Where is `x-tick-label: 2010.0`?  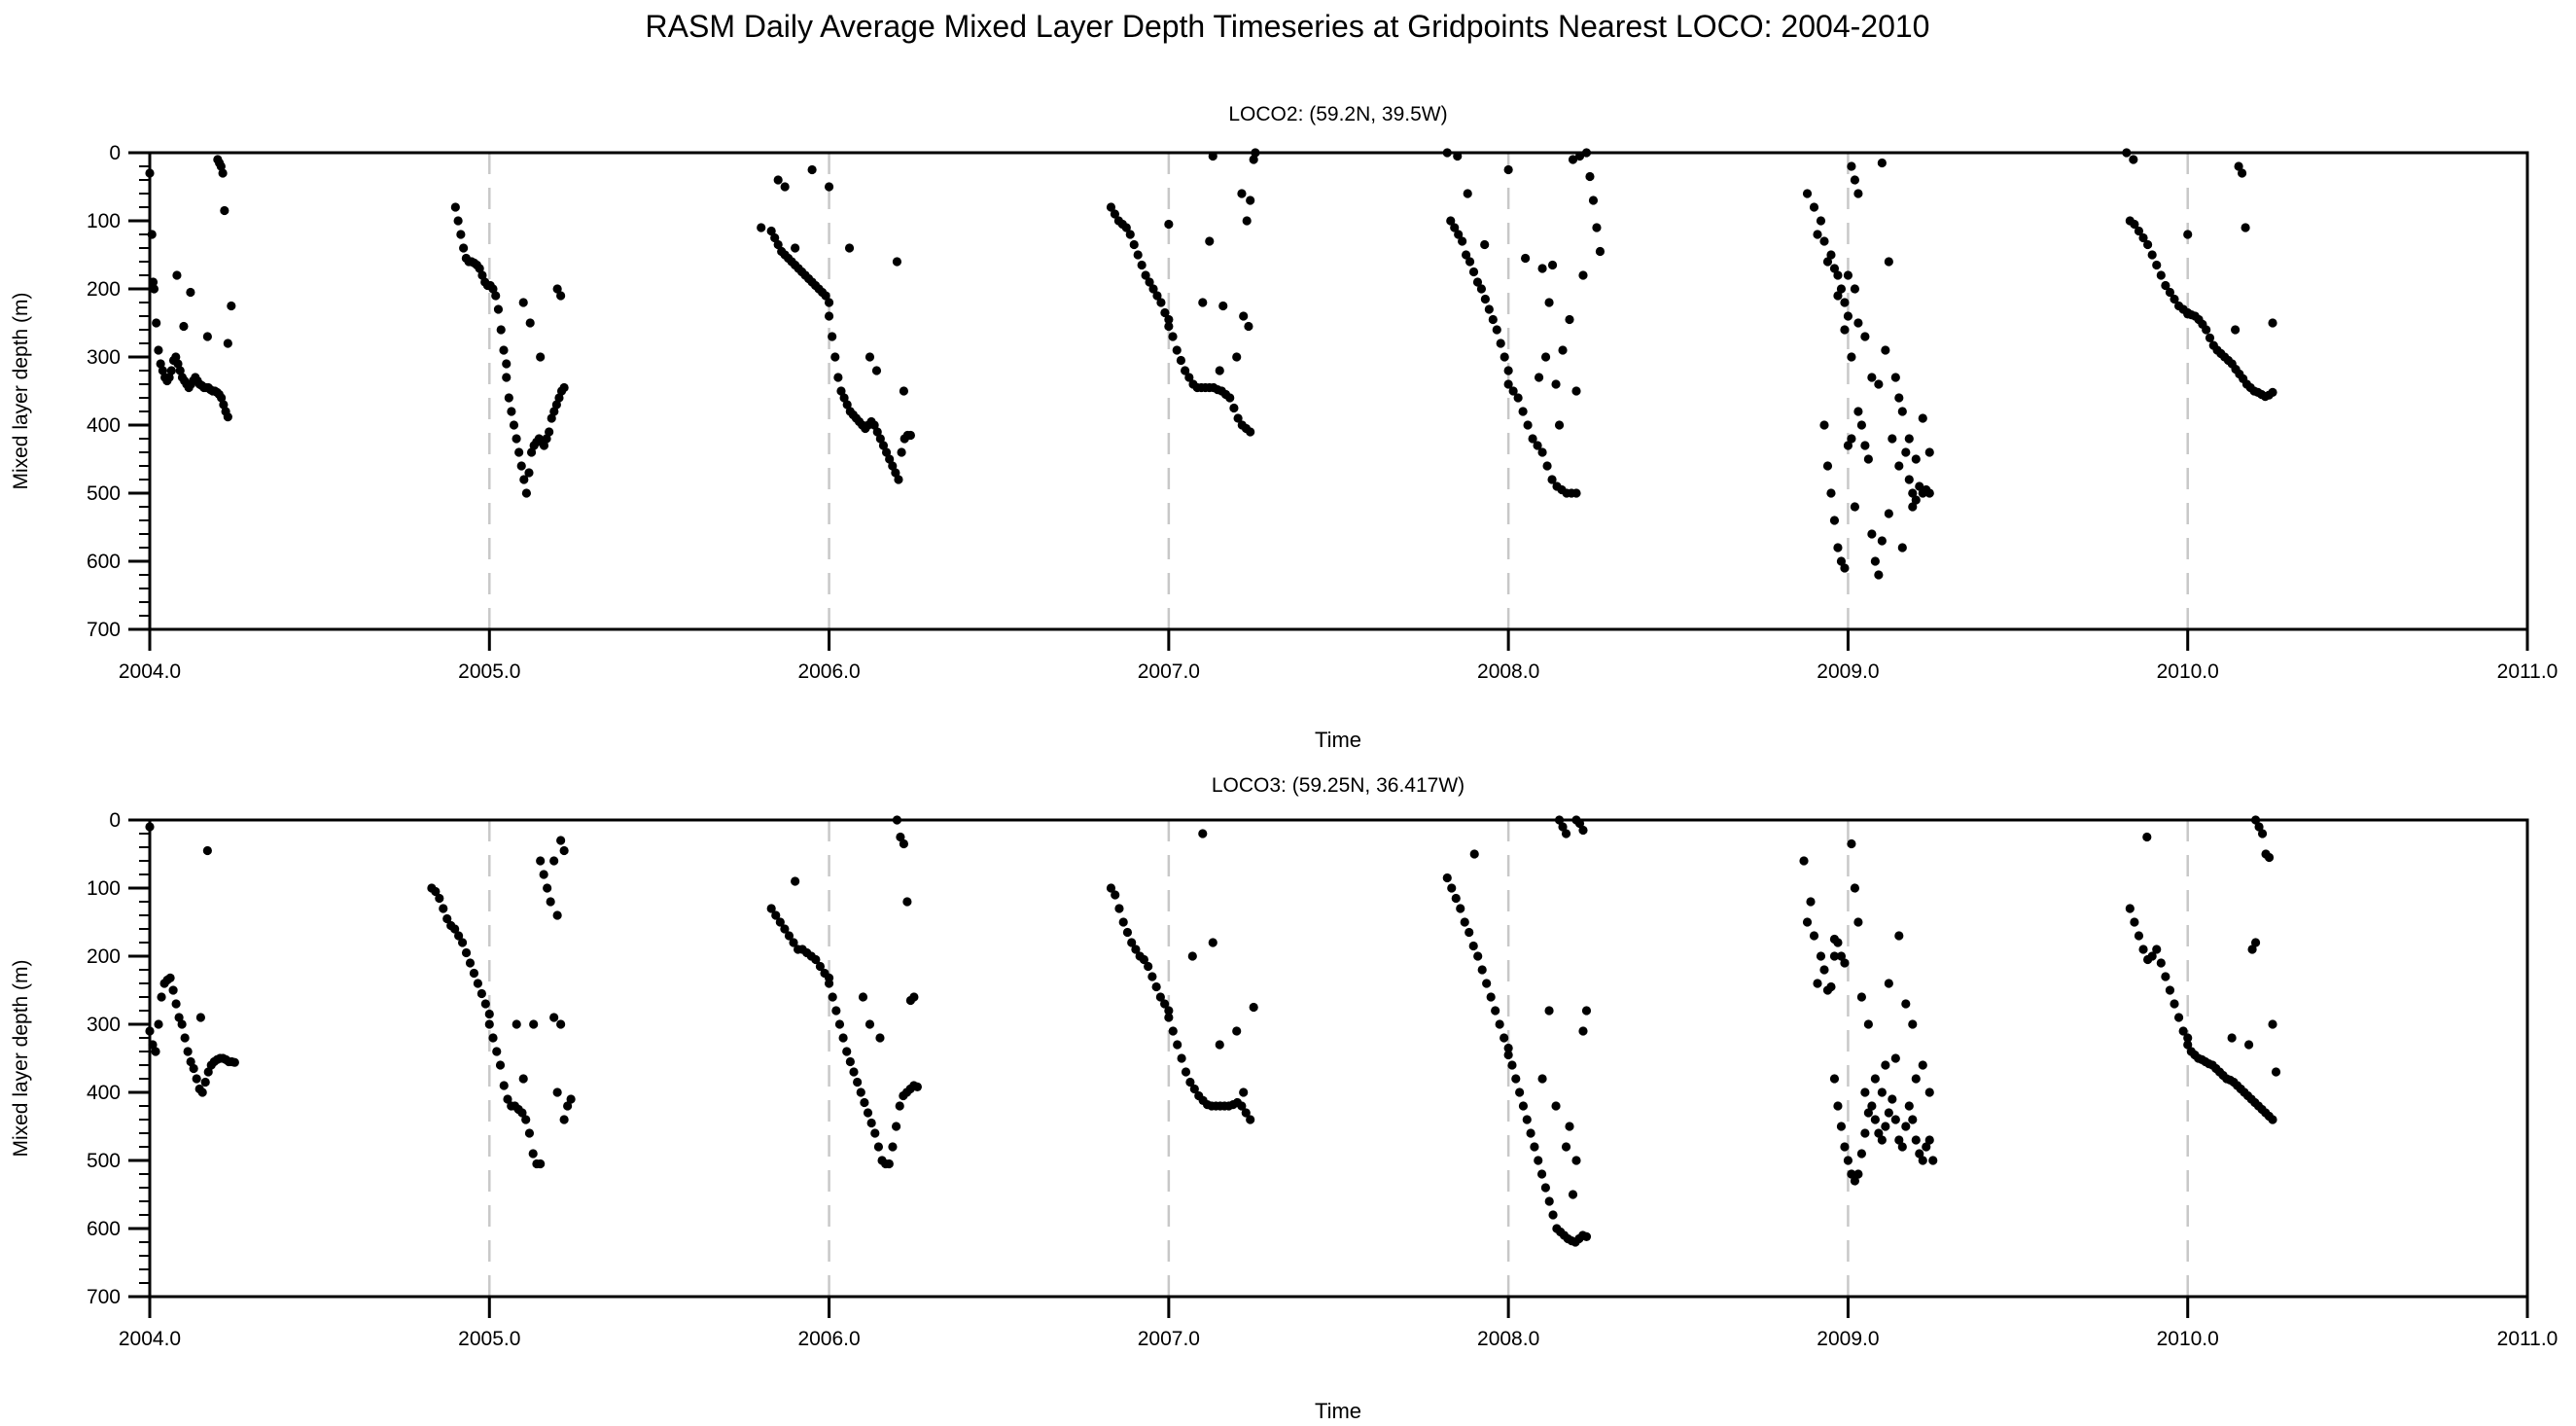
x-tick-label: 2010.0 is located at coordinates (2188, 672).